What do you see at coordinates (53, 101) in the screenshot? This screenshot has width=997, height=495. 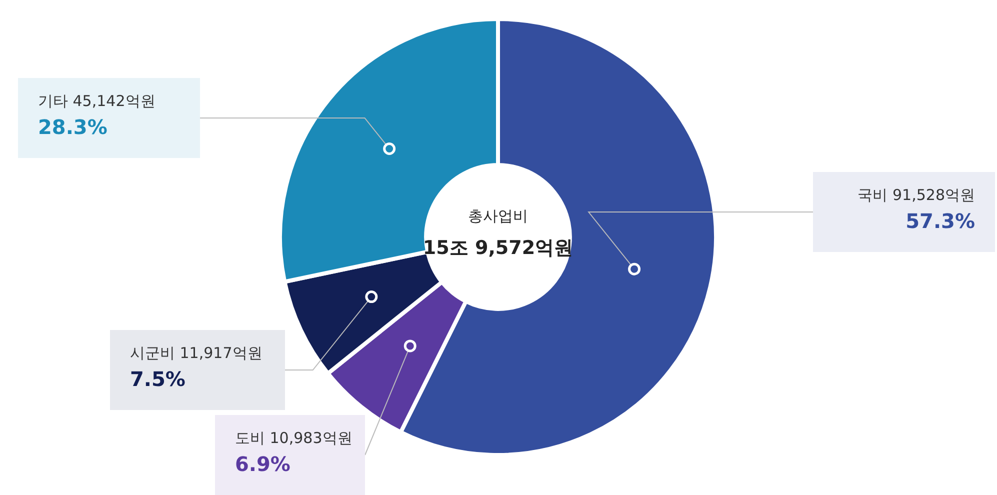 I see `slice-label: 기타` at bounding box center [53, 101].